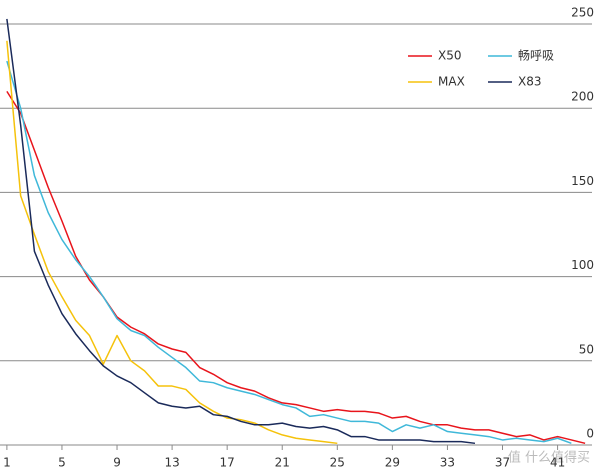 The image size is (600, 473). What do you see at coordinates (582, 181) in the screenshot?
I see `y-tick-label: 150` at bounding box center [582, 181].